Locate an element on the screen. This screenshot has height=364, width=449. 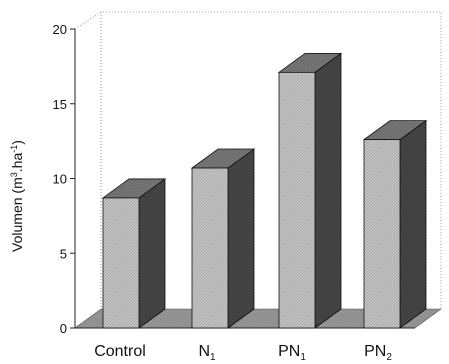
x-tick-label: N1 is located at coordinates (207, 353).